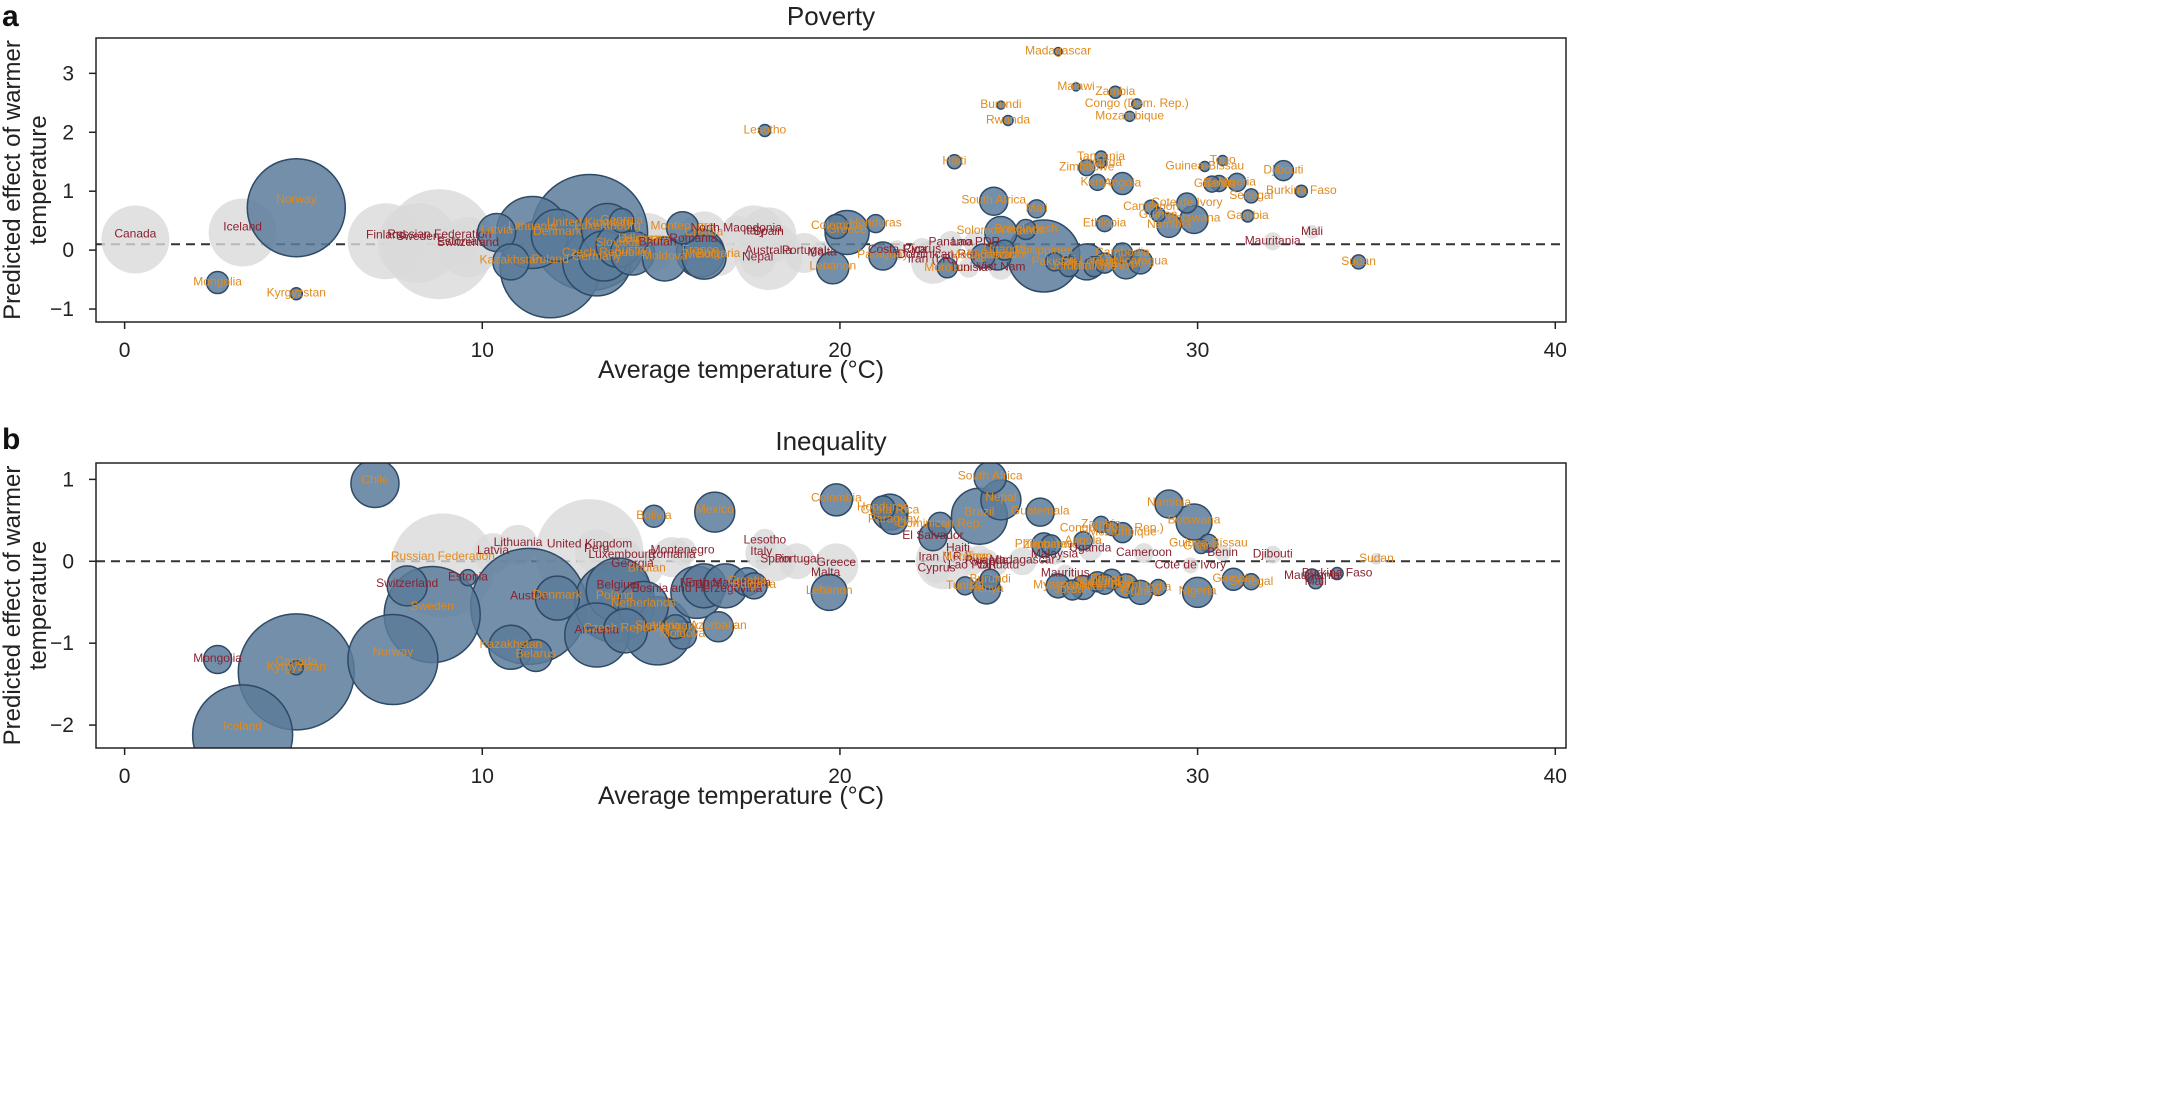 The image size is (2163, 1113). I want to click on x-tick-label: 0, so click(125, 350).